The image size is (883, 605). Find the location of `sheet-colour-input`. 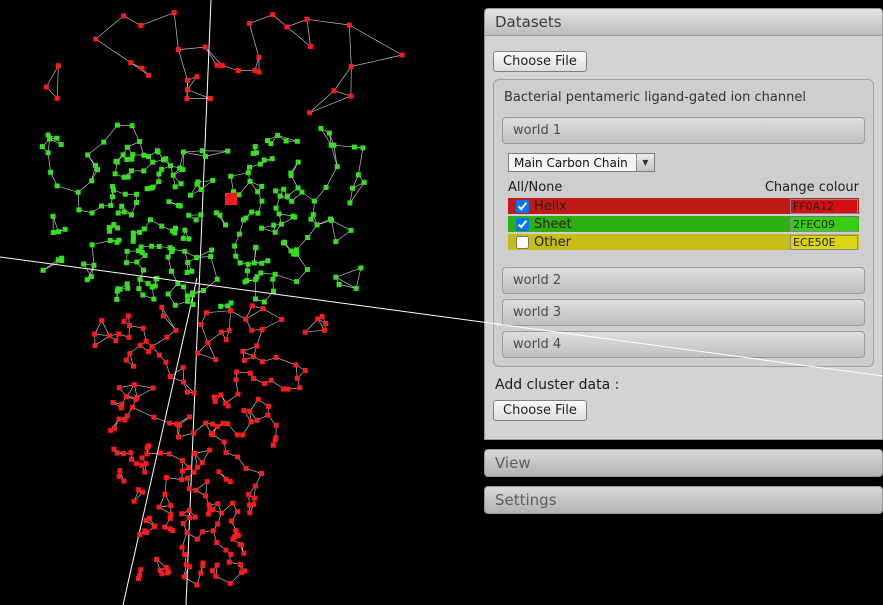

sheet-colour-input is located at coordinates (824, 224).